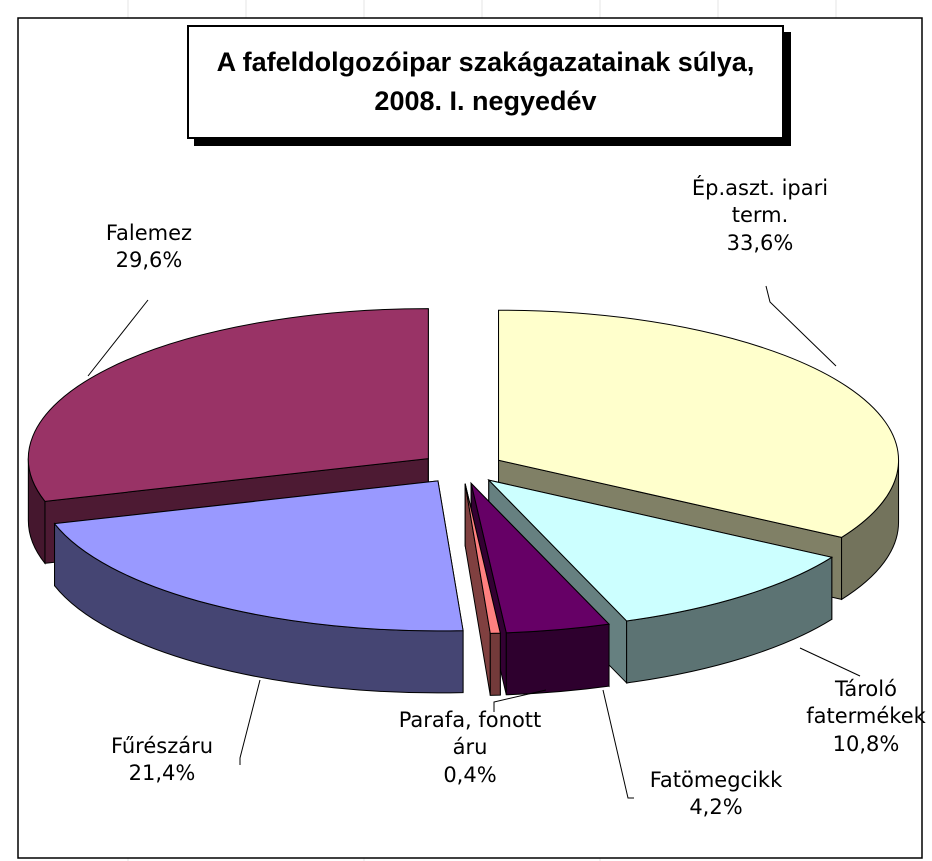  I want to click on value-label: 0,4%, so click(470, 774).